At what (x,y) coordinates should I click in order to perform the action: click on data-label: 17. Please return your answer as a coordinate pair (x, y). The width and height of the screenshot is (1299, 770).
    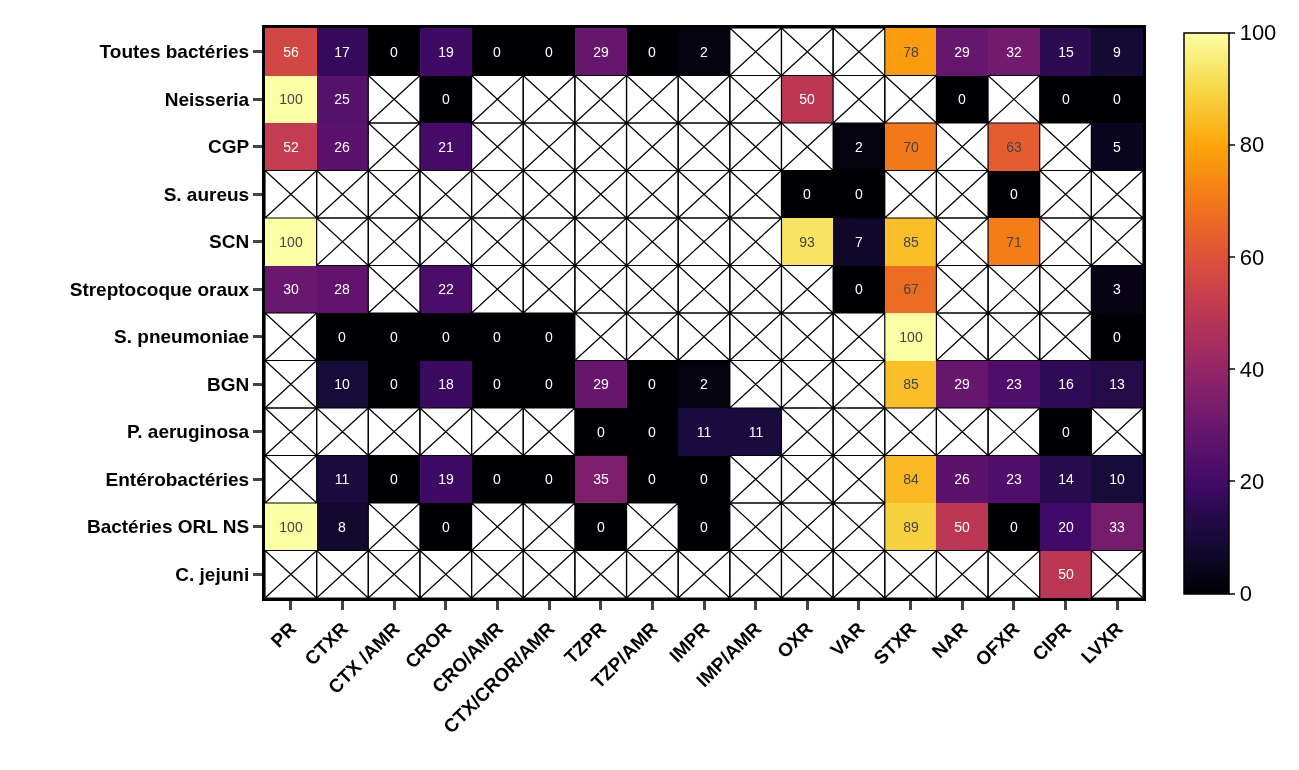
    Looking at the image, I should click on (342, 51).